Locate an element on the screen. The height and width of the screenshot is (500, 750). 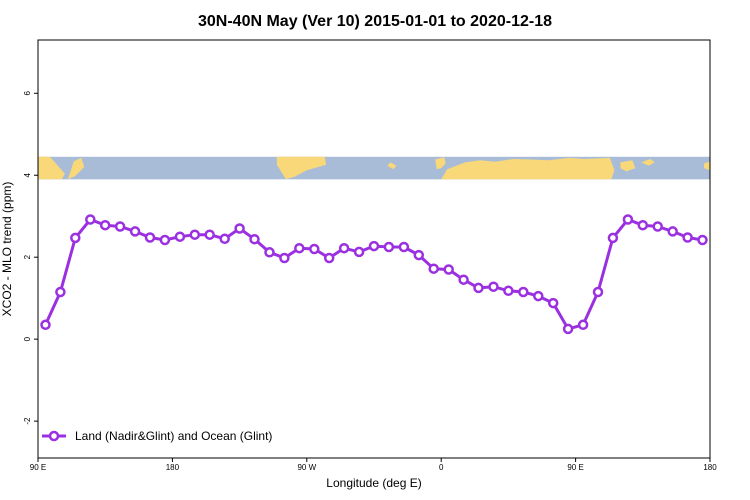
x-axis-label: Longitude (deg E) is located at coordinates (373, 483).